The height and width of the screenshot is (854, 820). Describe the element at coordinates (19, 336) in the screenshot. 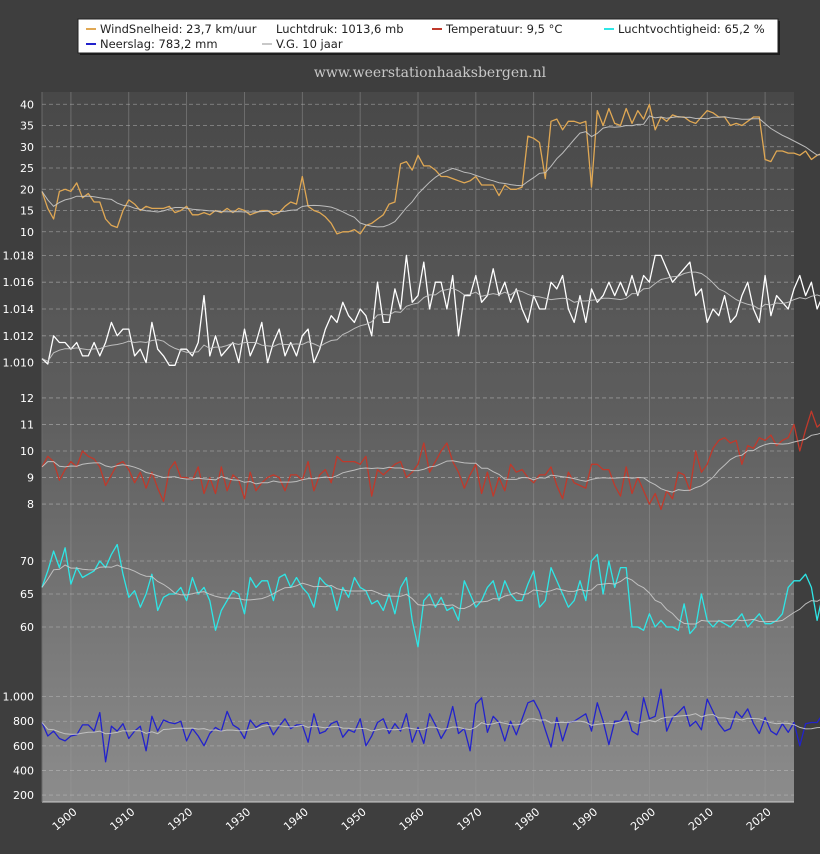

I see `y-tick-label: 1.012` at that location.